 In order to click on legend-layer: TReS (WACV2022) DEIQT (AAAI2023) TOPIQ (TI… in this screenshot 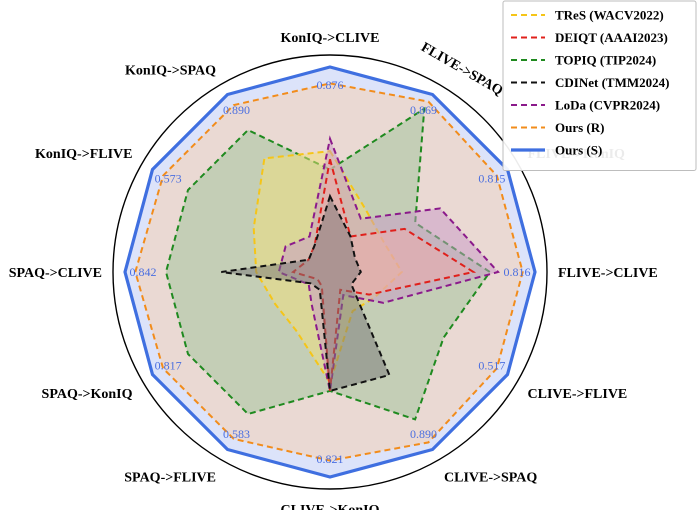, I will do `click(599, 85)`.